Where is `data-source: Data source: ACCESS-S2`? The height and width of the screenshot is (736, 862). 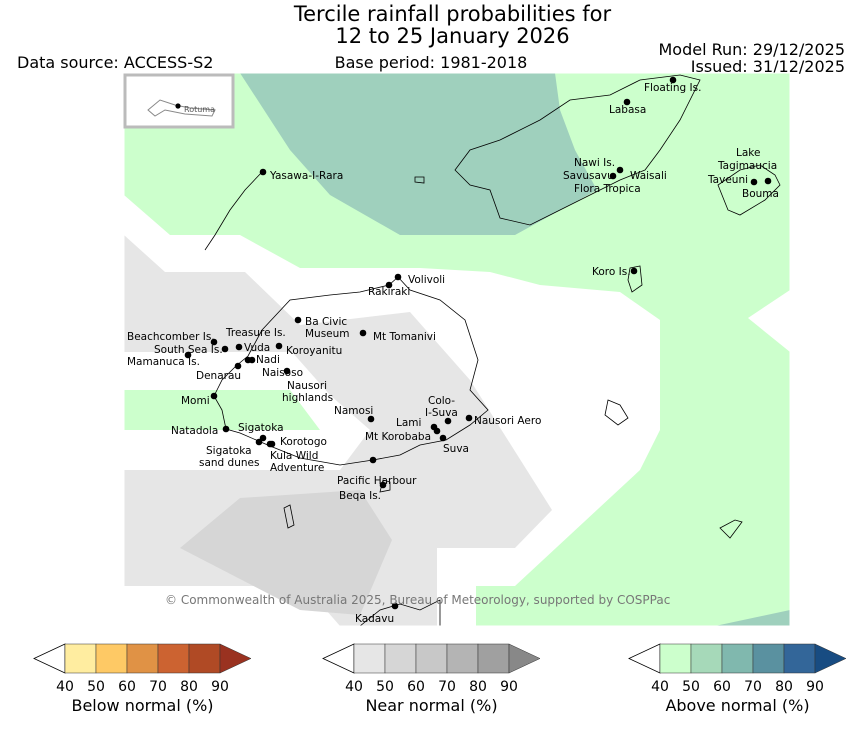 data-source: Data source: ACCESS-S2 is located at coordinates (115, 62).